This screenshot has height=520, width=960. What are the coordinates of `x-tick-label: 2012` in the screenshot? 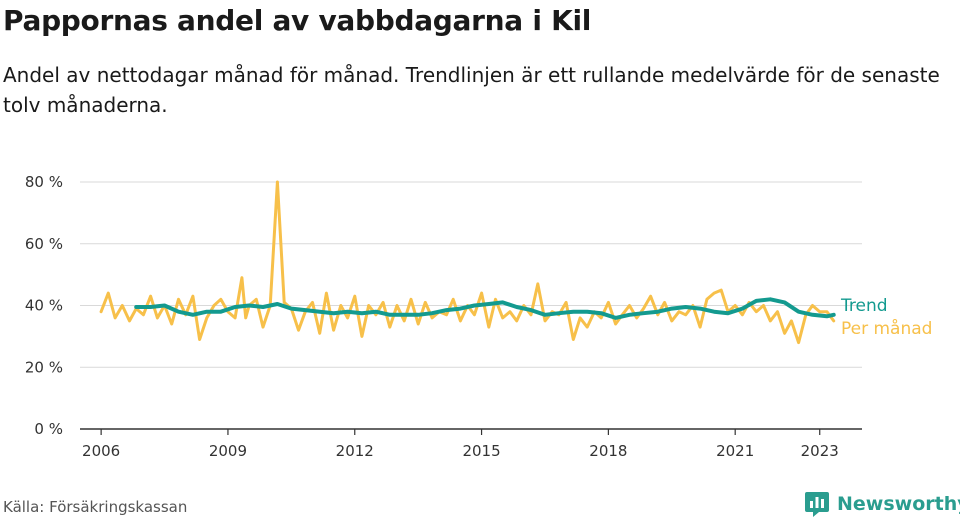 It's located at (355, 451).